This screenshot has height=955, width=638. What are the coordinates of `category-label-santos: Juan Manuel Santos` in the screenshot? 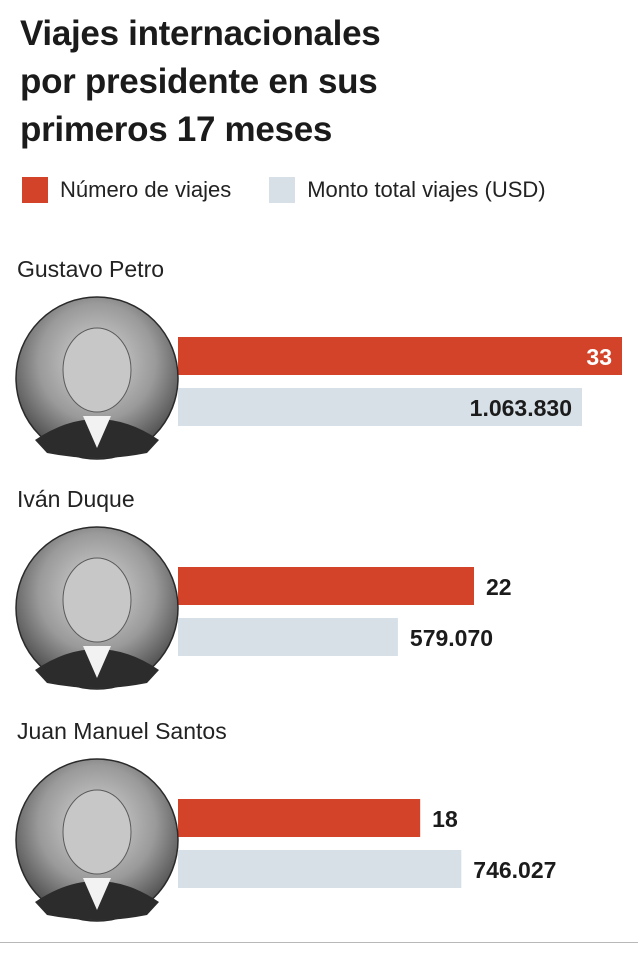 It's located at (122, 731).